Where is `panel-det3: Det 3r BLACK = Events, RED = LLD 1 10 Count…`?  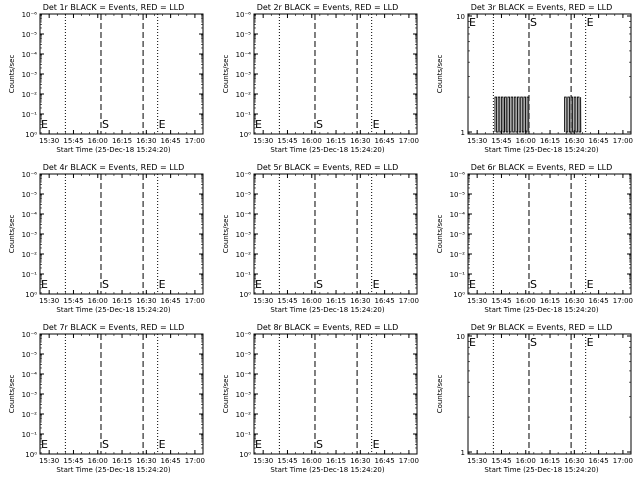 panel-det3: Det 3r BLACK = Events, RED = LLD 1 10 Count… is located at coordinates (534, 78).